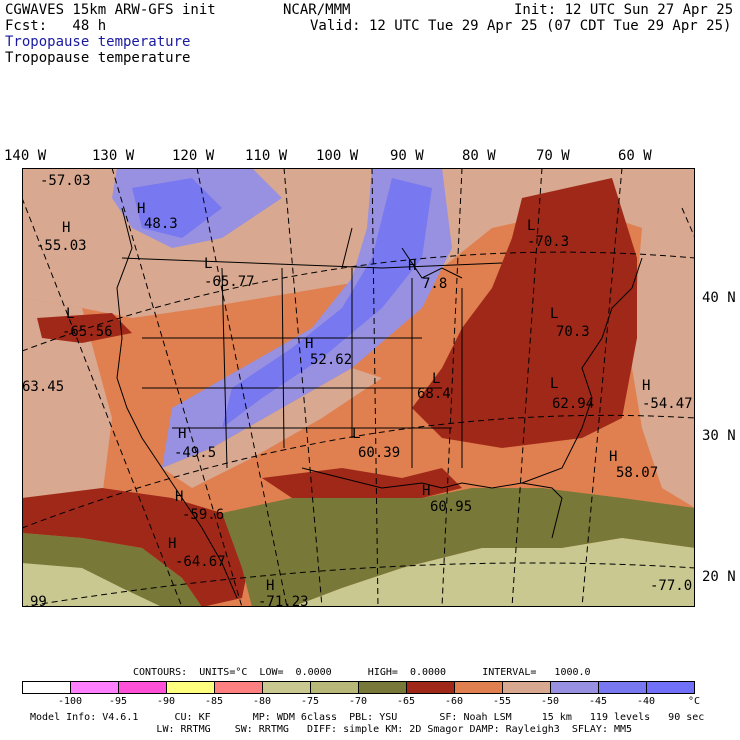  I want to click on lon-label: 80 W, so click(479, 156).